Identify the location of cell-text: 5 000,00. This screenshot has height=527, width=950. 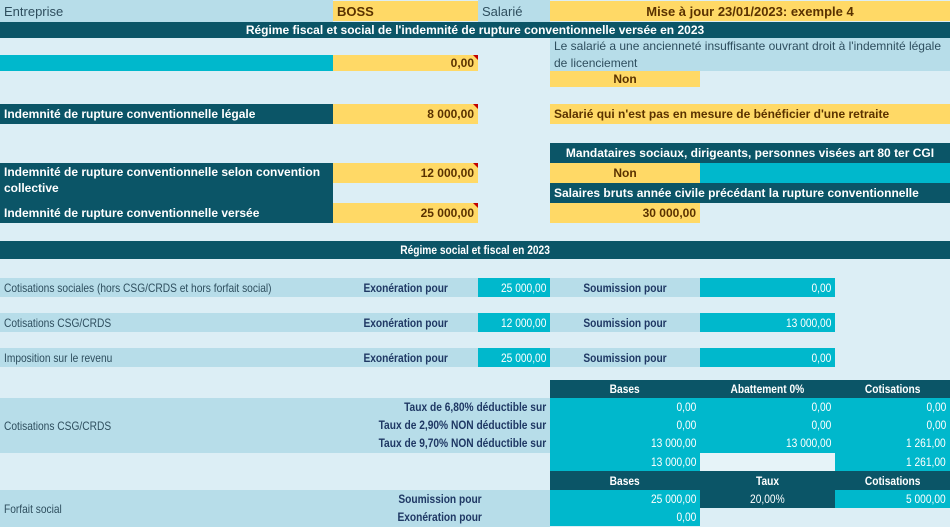
(926, 499).